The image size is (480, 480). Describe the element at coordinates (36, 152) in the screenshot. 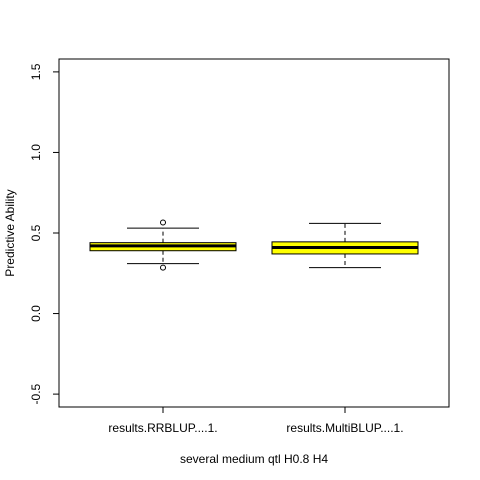

I see `y-tick-label: 1.0` at that location.